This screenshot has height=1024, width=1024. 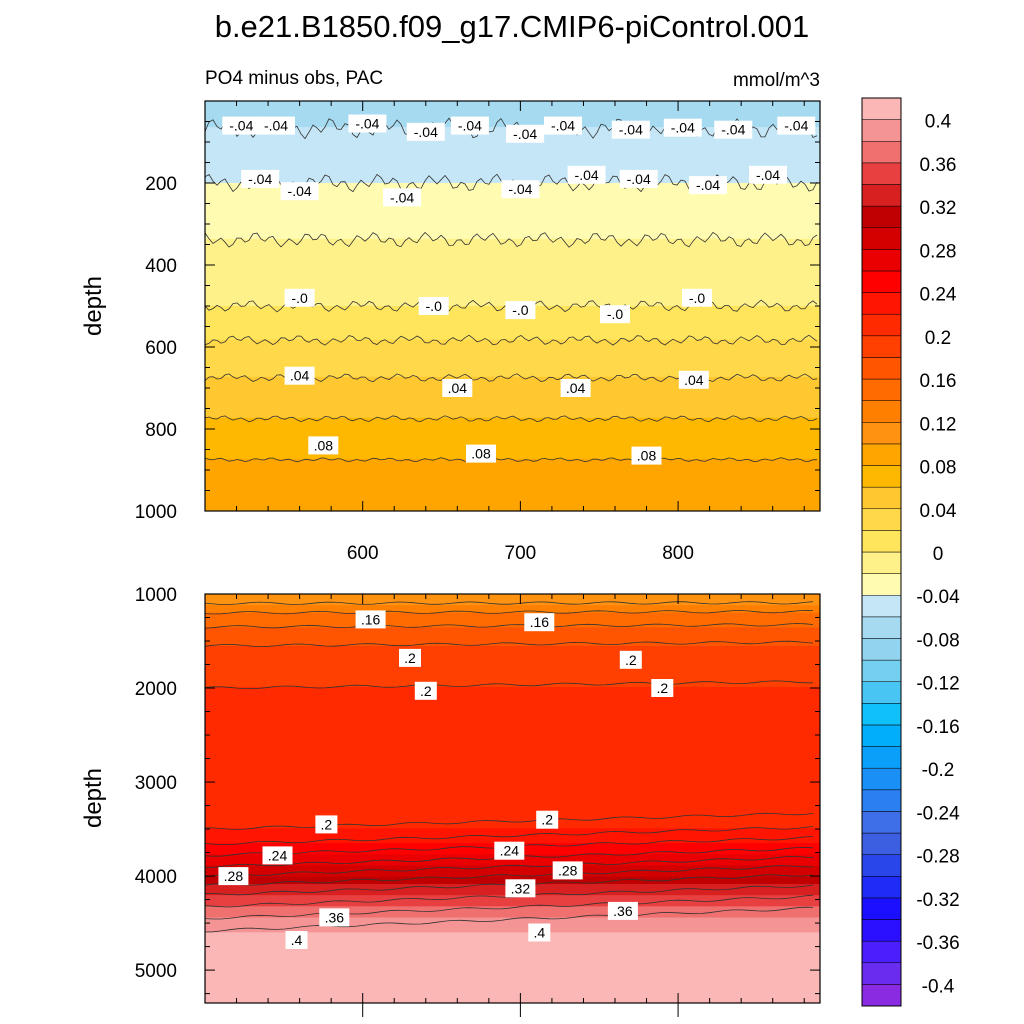 What do you see at coordinates (937, 857) in the screenshot?
I see `colorbar-label: -0.28` at bounding box center [937, 857].